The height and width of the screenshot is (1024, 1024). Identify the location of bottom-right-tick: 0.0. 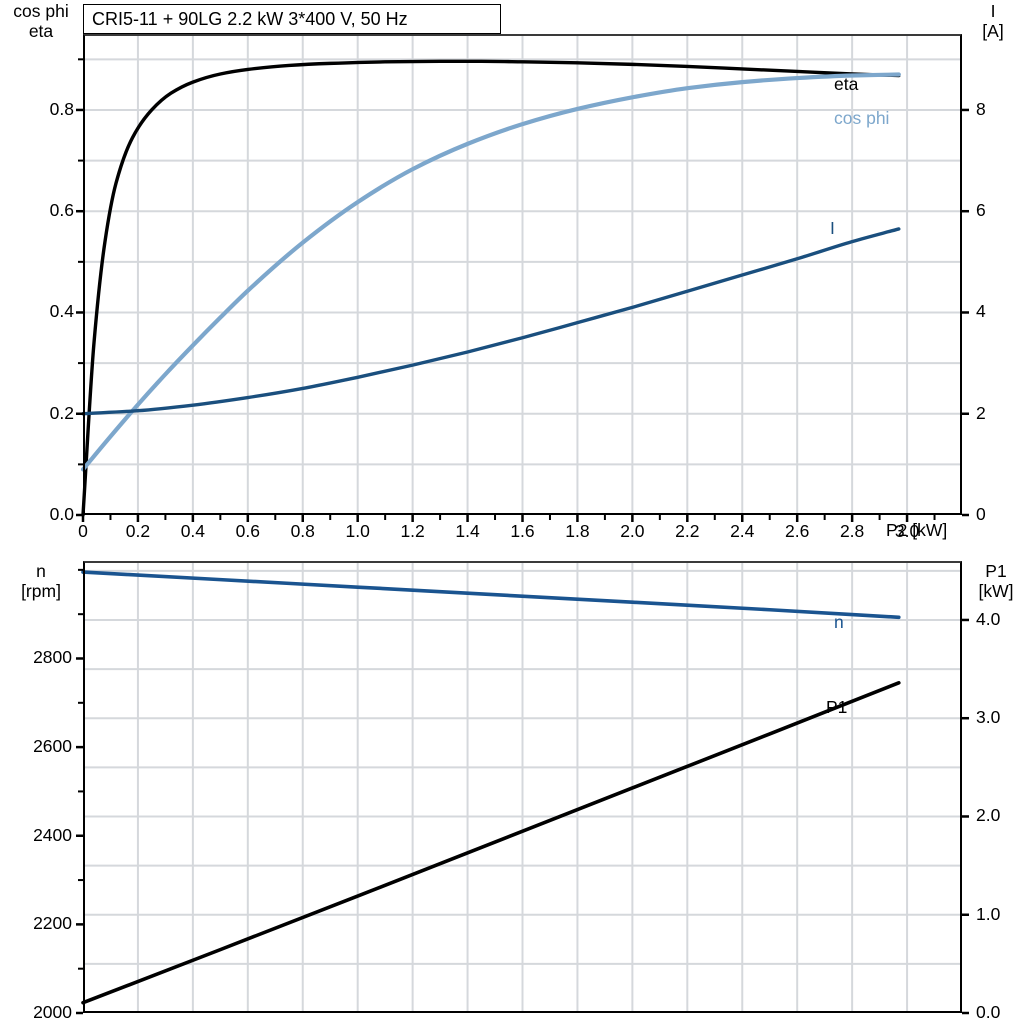
(988, 1012).